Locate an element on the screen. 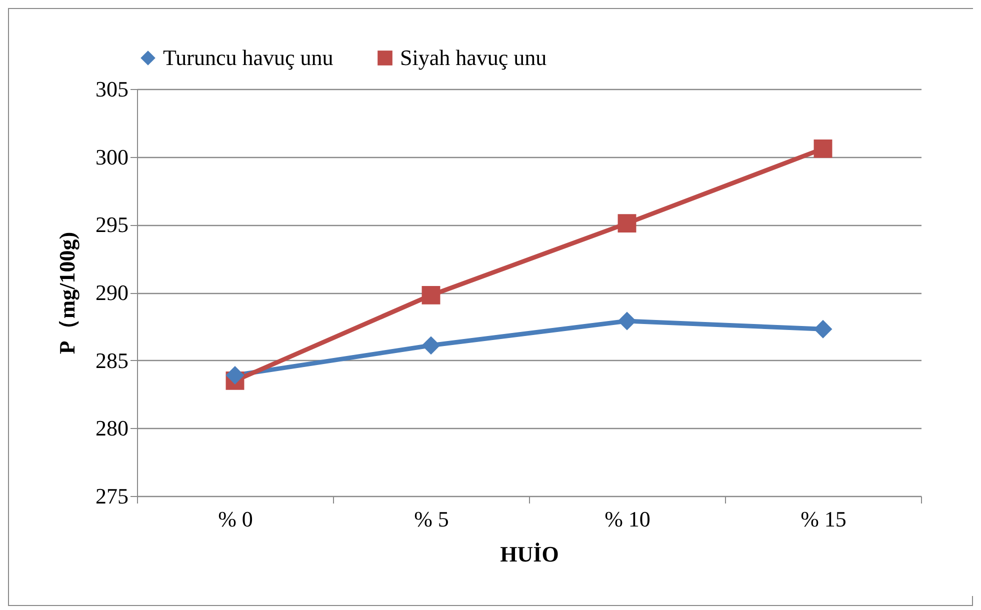 The width and height of the screenshot is (981, 610). x-axis-title: HUİO is located at coordinates (529, 554).